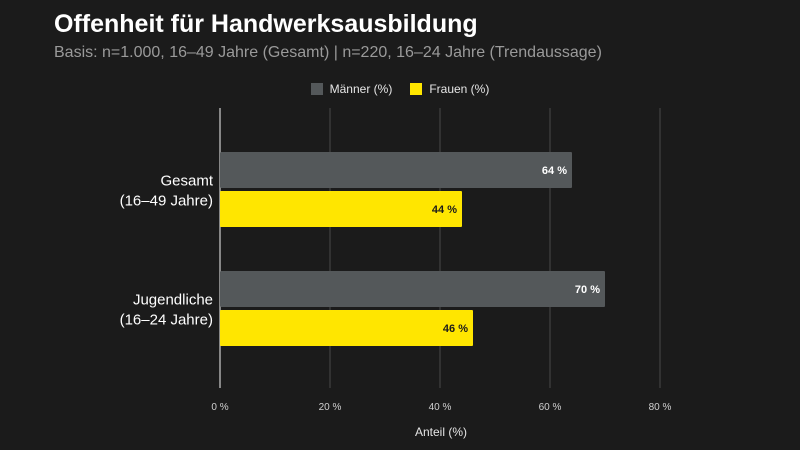  I want to click on bar-value-label: 46 %, so click(455, 329).